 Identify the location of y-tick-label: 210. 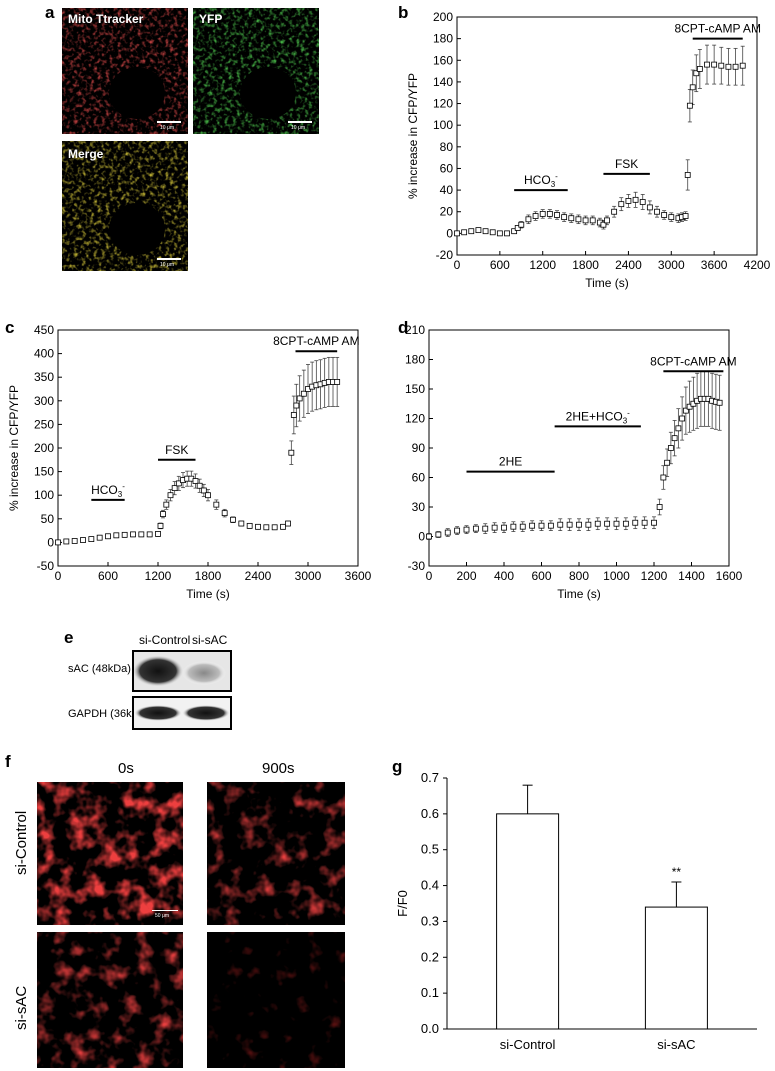
(415, 330).